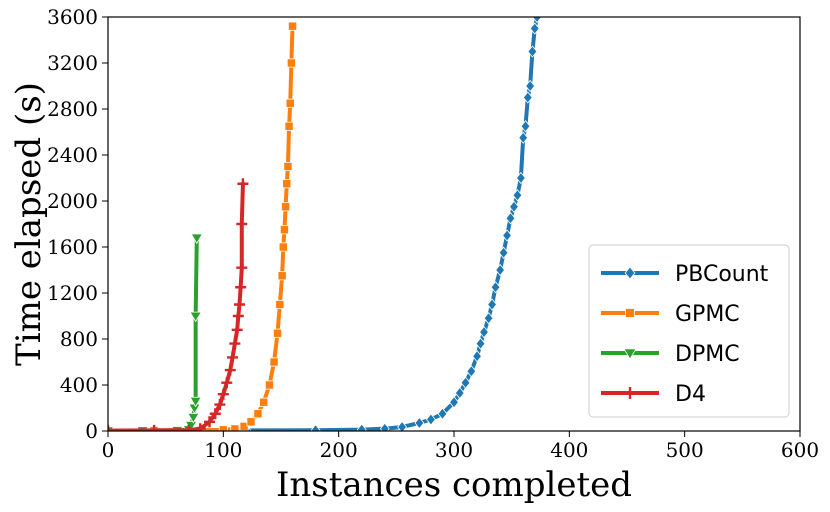  What do you see at coordinates (569, 450) in the screenshot?
I see `x-tick-label: 400` at bounding box center [569, 450].